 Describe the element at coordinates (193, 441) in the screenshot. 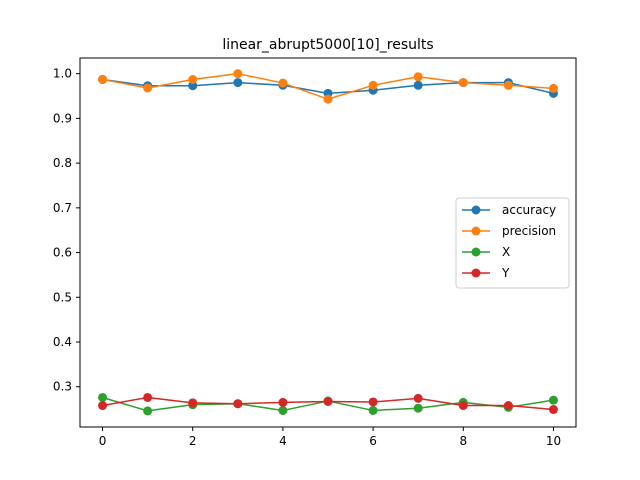

I see `x-tick-label: 2` at that location.